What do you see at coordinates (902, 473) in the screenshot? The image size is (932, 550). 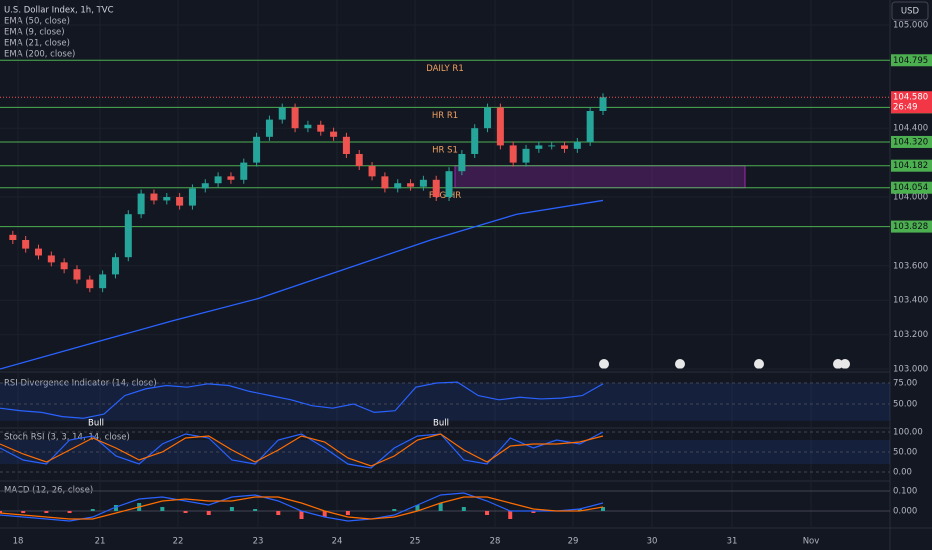 I see `indicator-tick-label: 0.00` at bounding box center [902, 473].